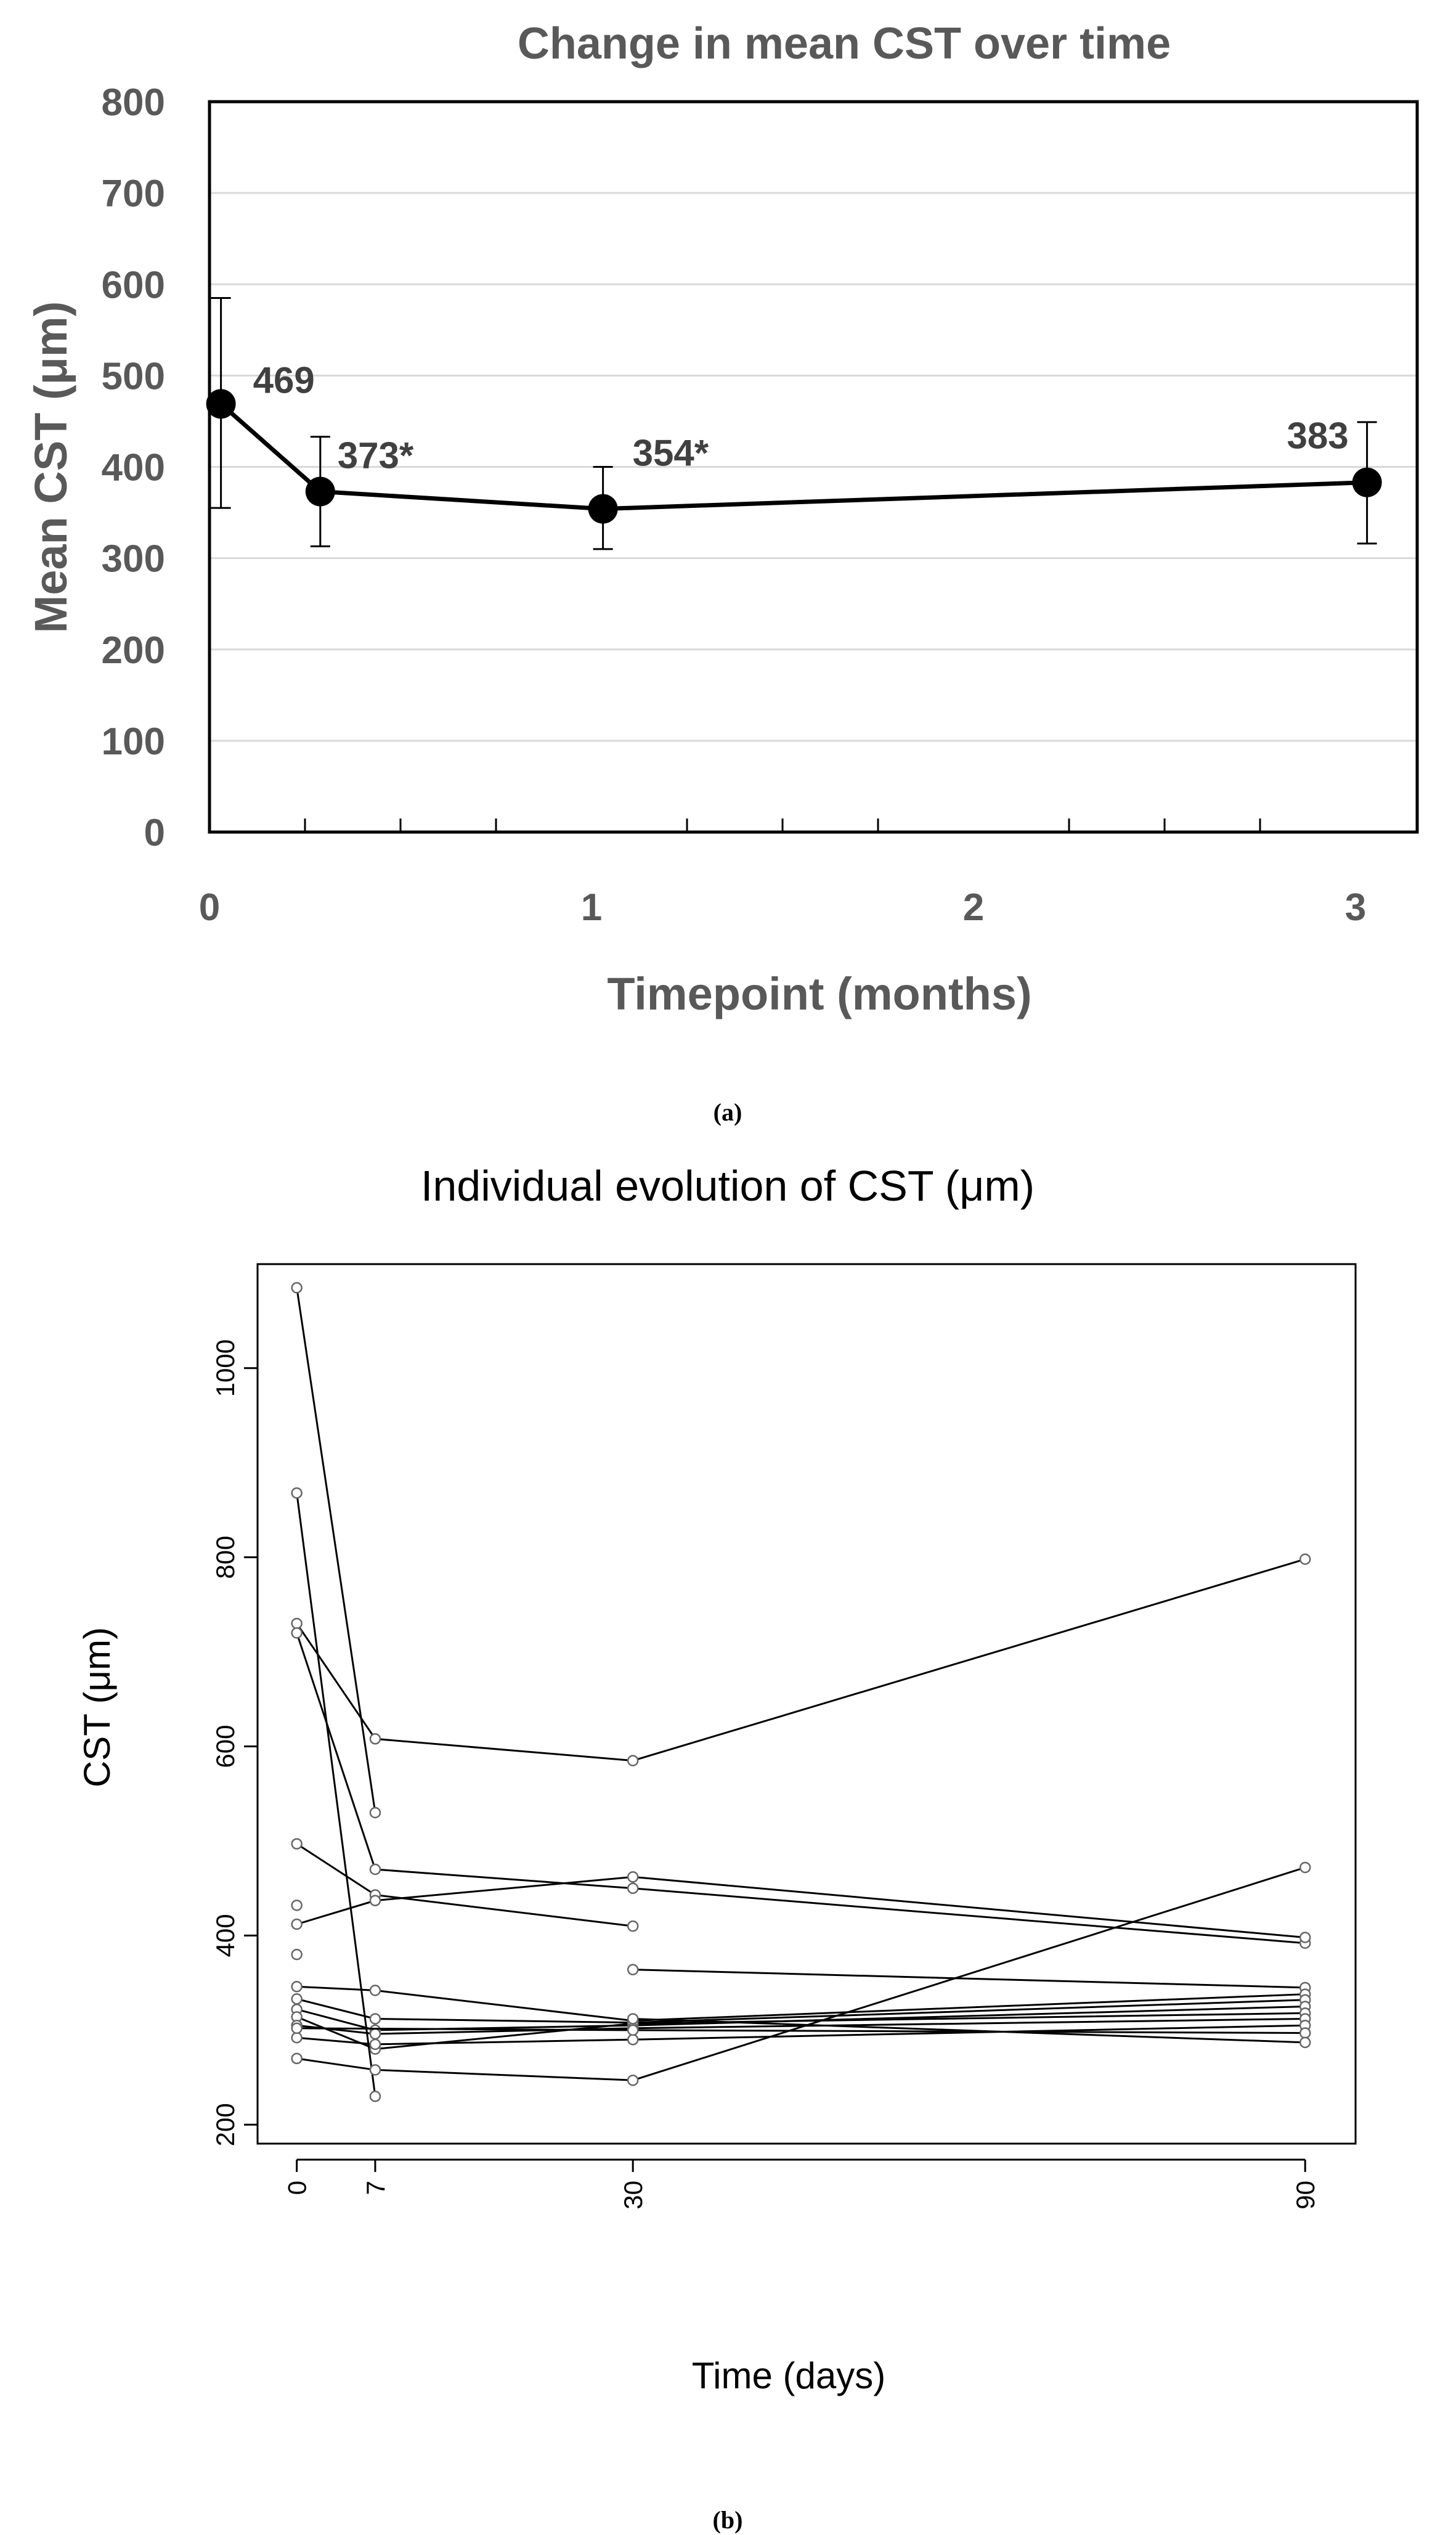 The height and width of the screenshot is (2535, 1456). Describe the element at coordinates (844, 43) in the screenshot. I see `chart-a-title: Change in mean CST over time` at that location.